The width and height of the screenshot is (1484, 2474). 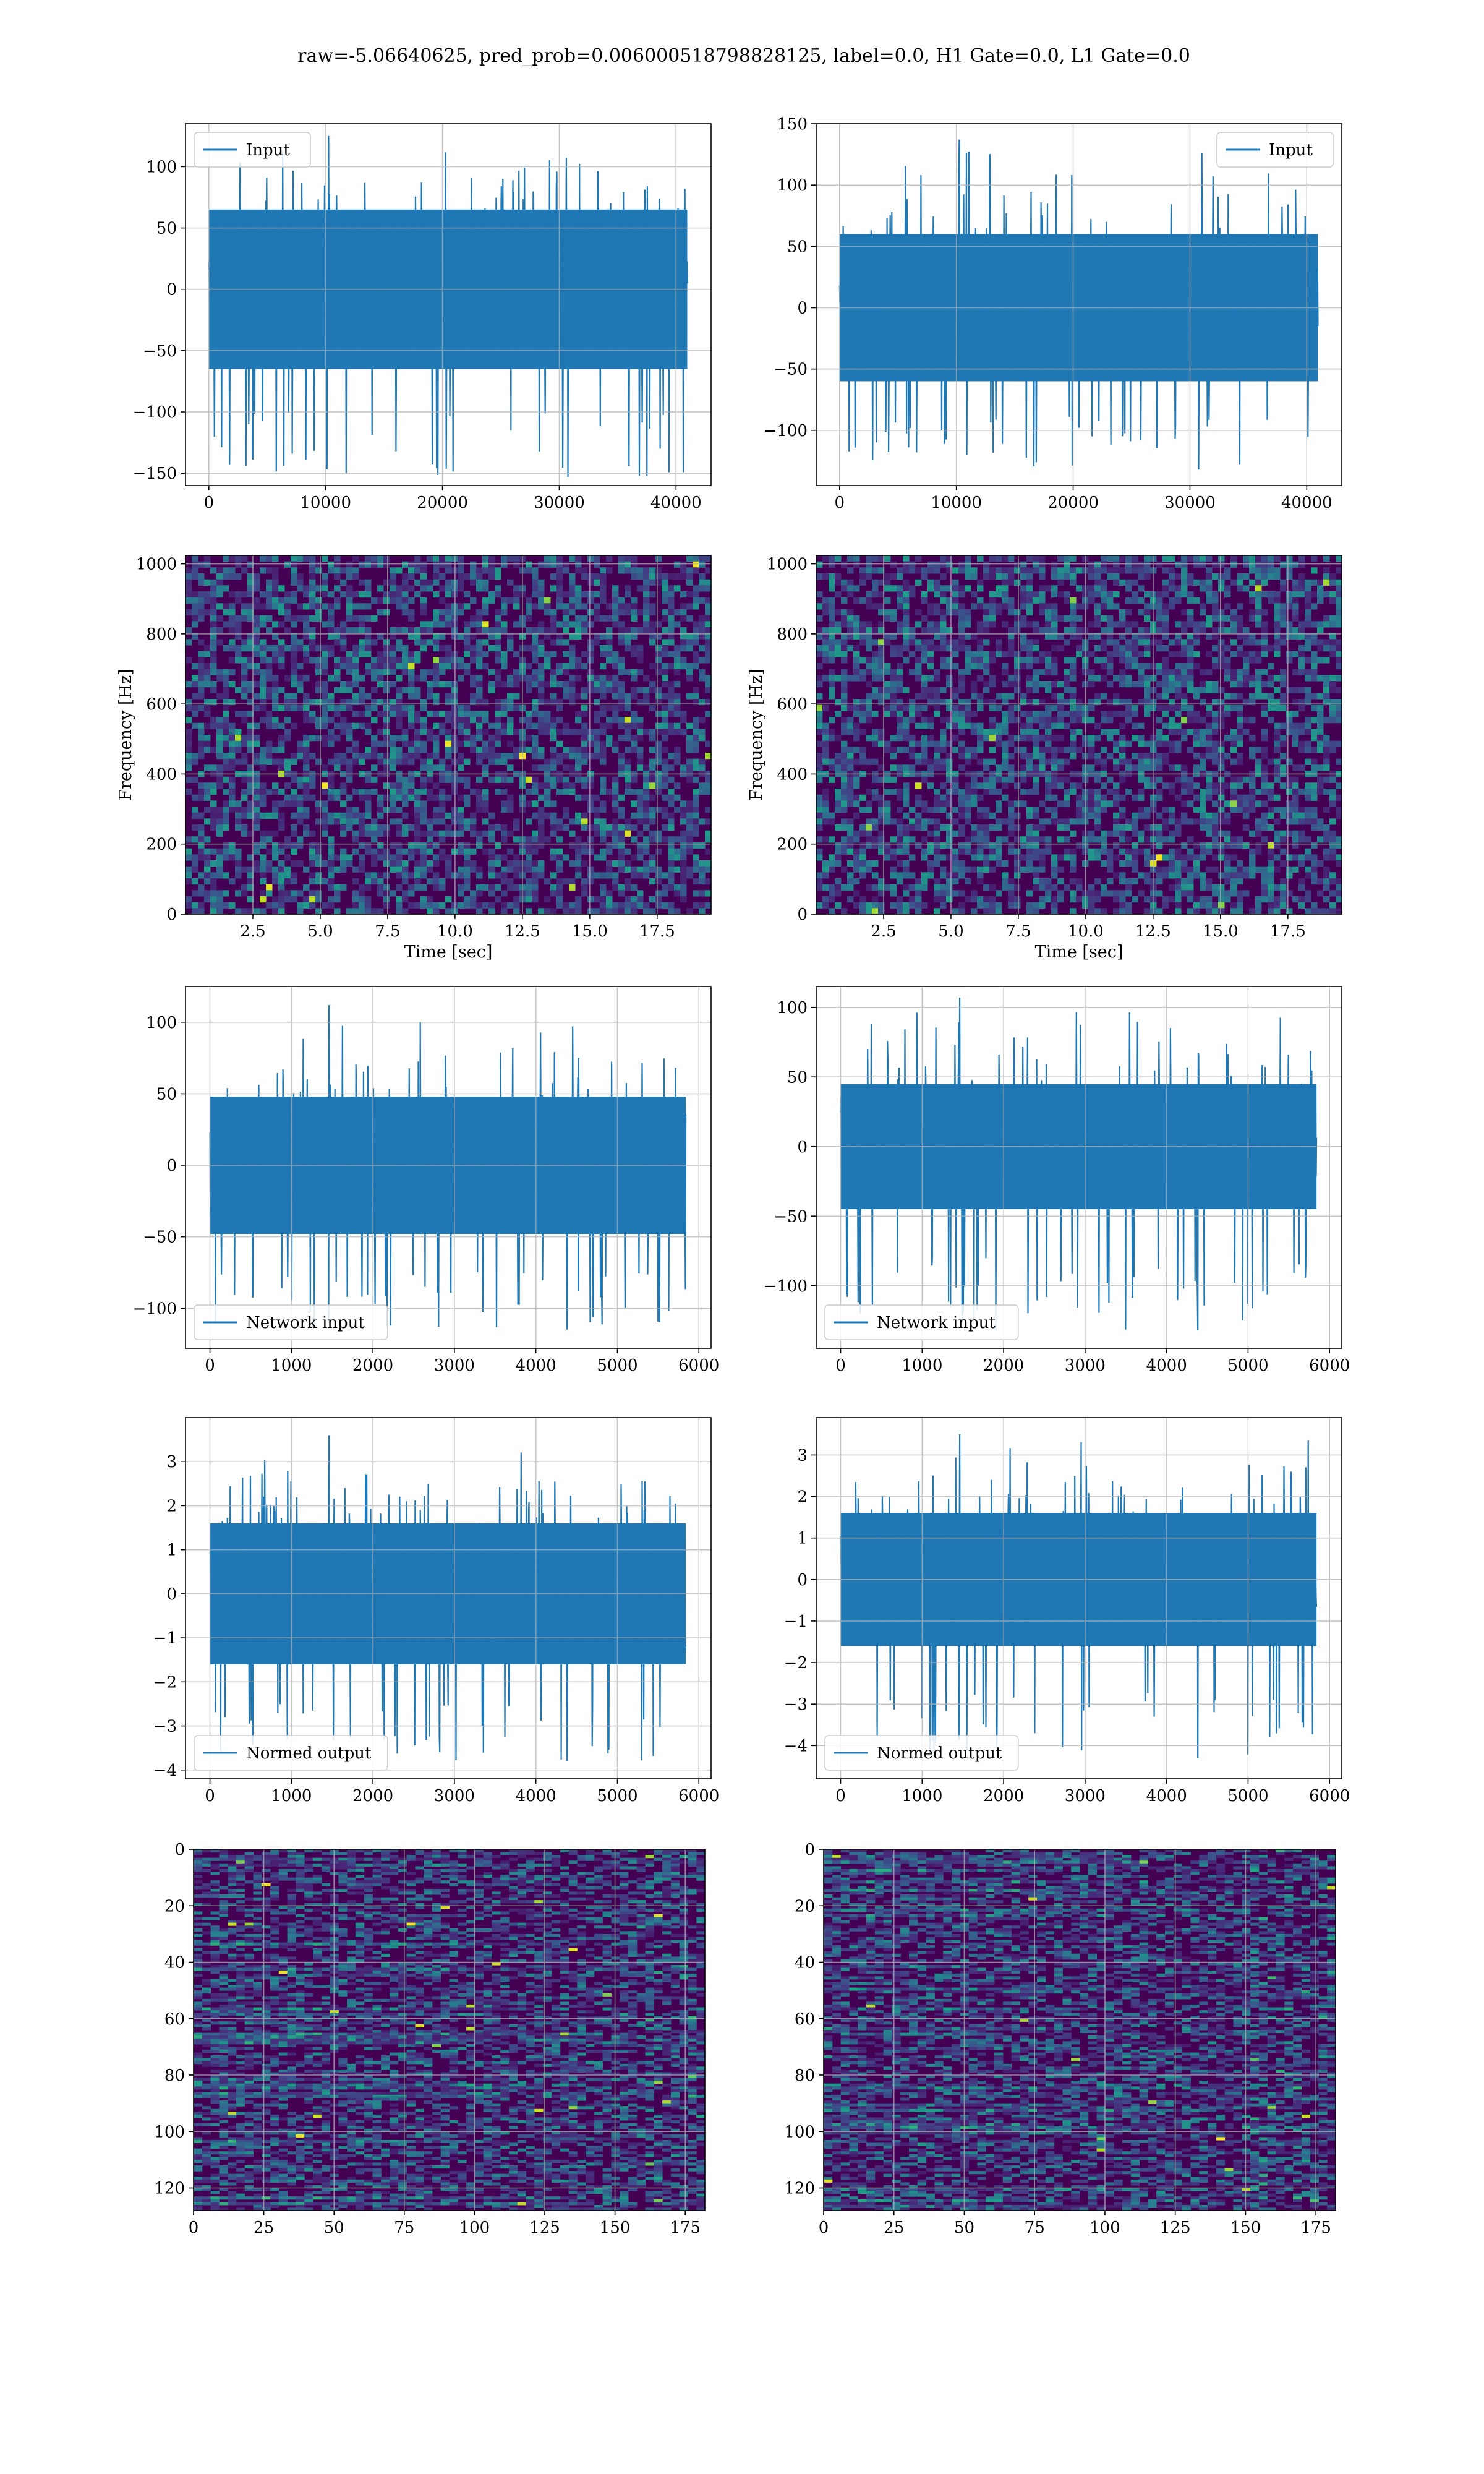 I want to click on x-tick-label: 5000, so click(x=1247, y=1796).